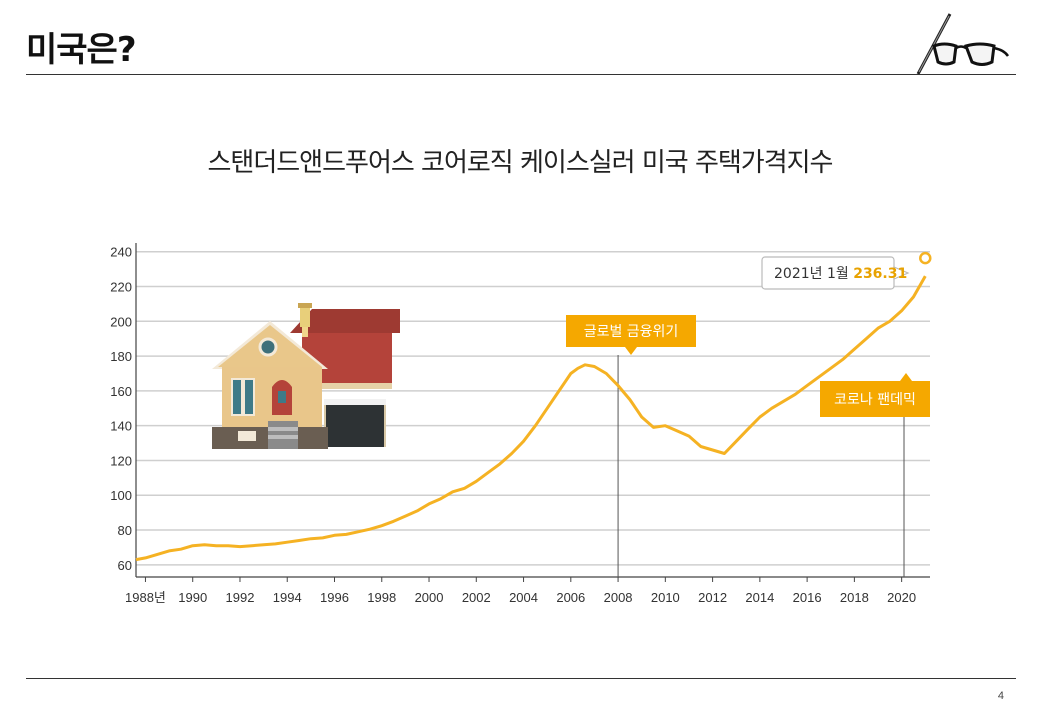  What do you see at coordinates (121, 409) in the screenshot?
I see `y-tick-labels: 60 80 100 120 140 160 180 200 220 240` at bounding box center [121, 409].